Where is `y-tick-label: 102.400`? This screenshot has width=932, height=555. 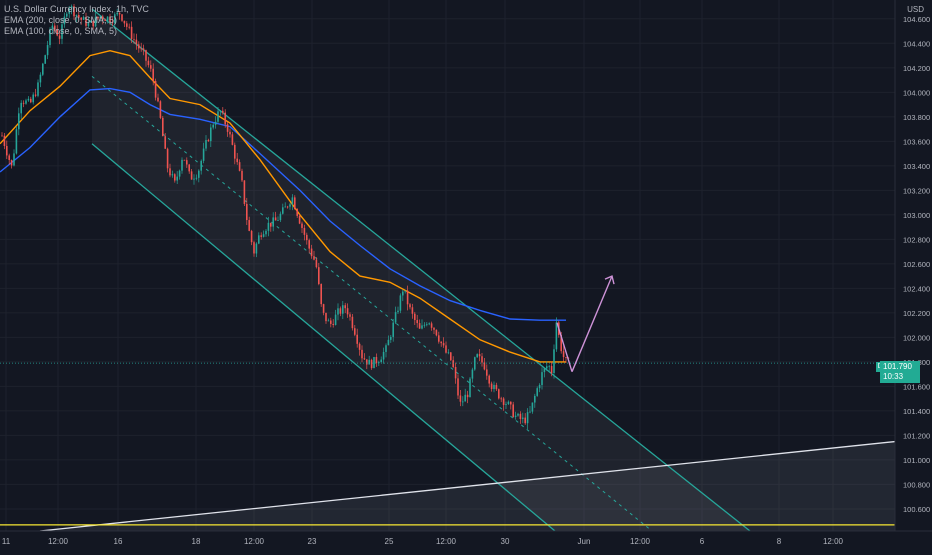
y-tick-label: 102.400 is located at coordinates (916, 288).